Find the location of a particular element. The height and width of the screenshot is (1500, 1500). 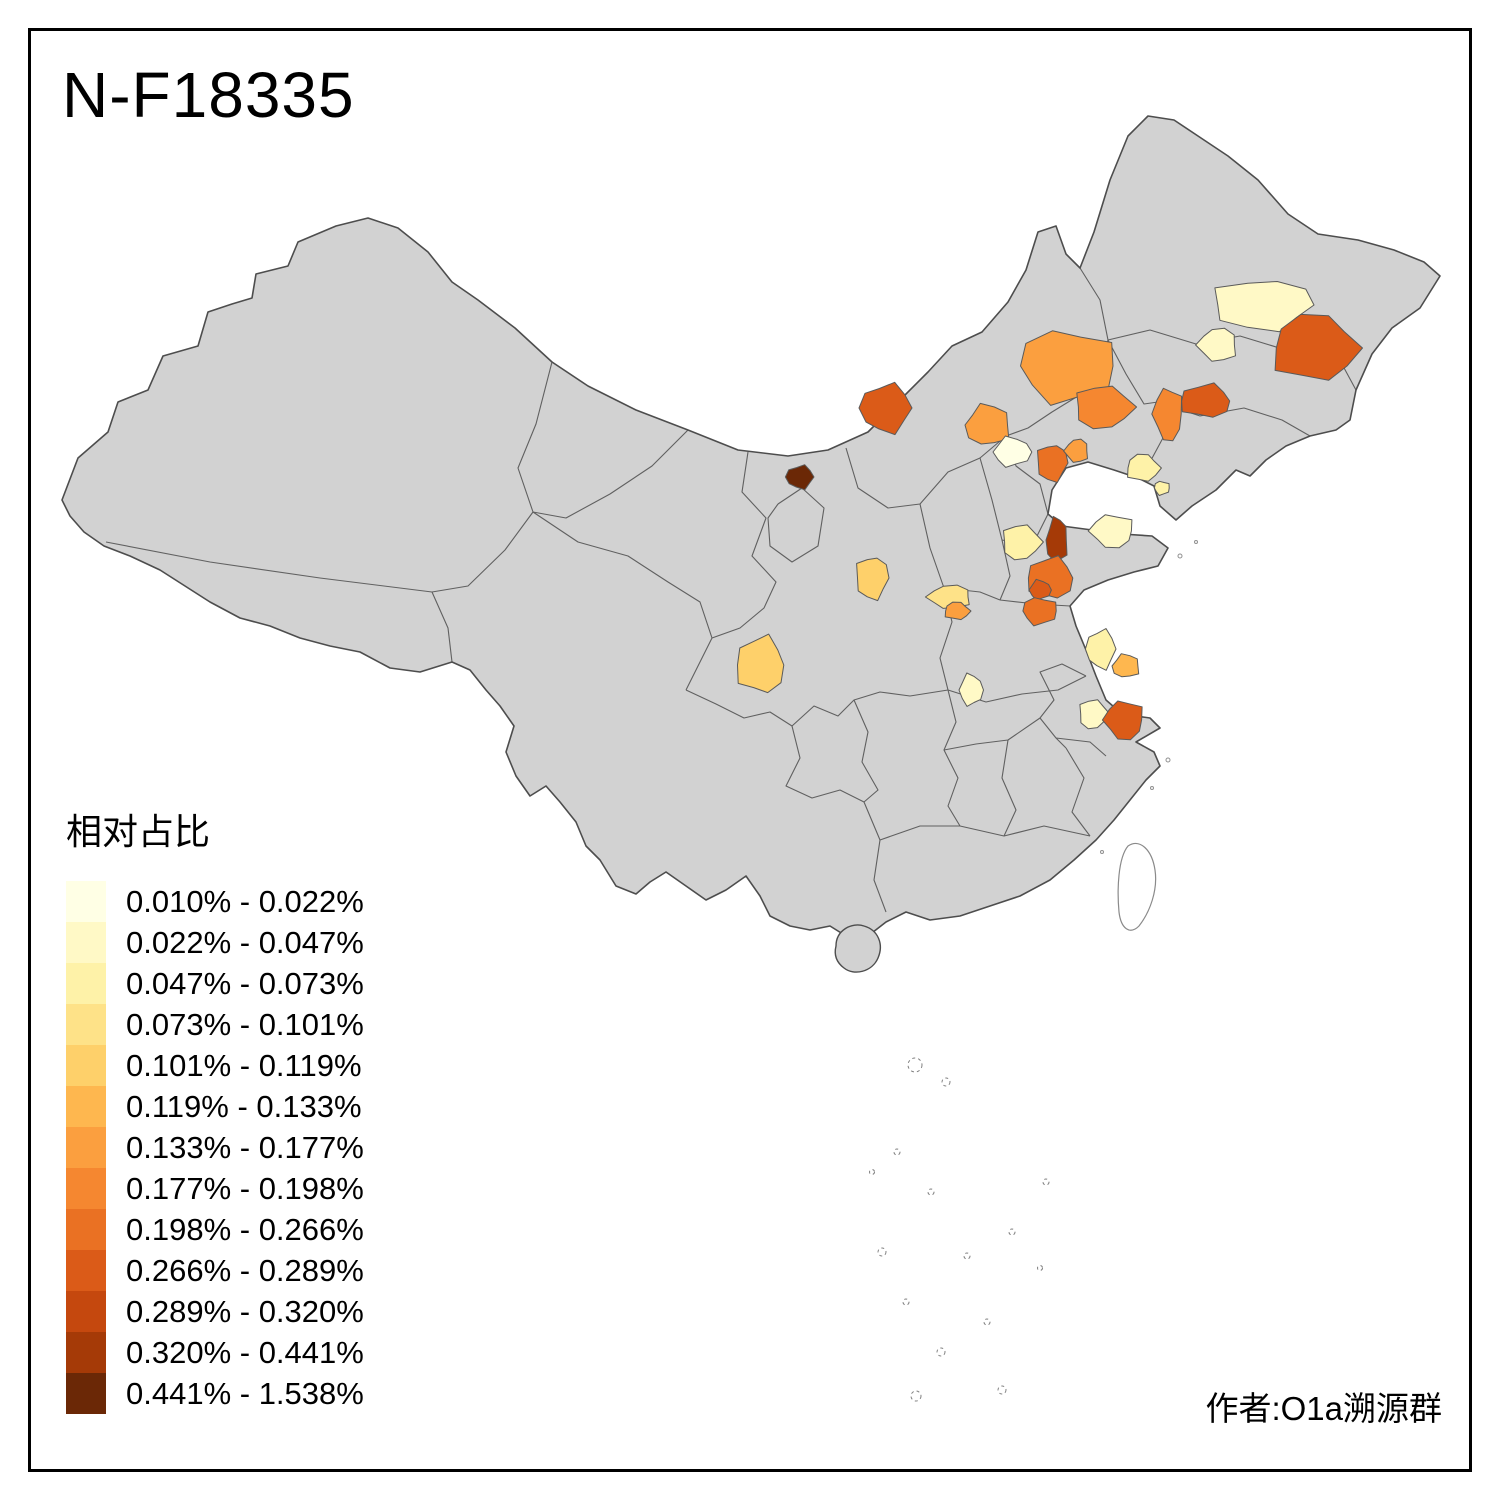

legend-label: 0.266% - 0.289% is located at coordinates (245, 1270).